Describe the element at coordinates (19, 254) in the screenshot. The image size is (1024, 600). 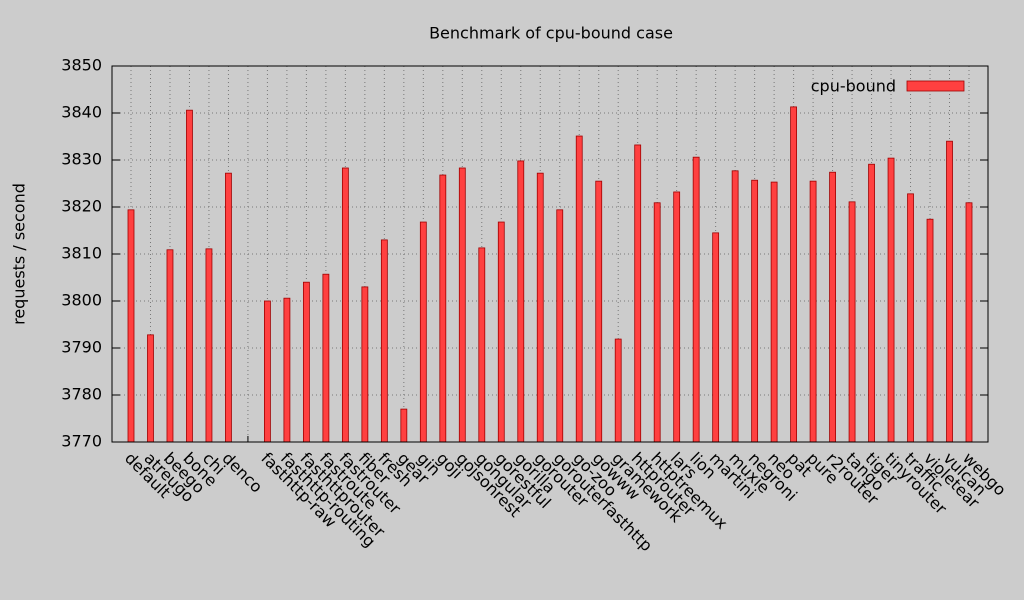
I see `y-axis-label: requests / second` at that location.